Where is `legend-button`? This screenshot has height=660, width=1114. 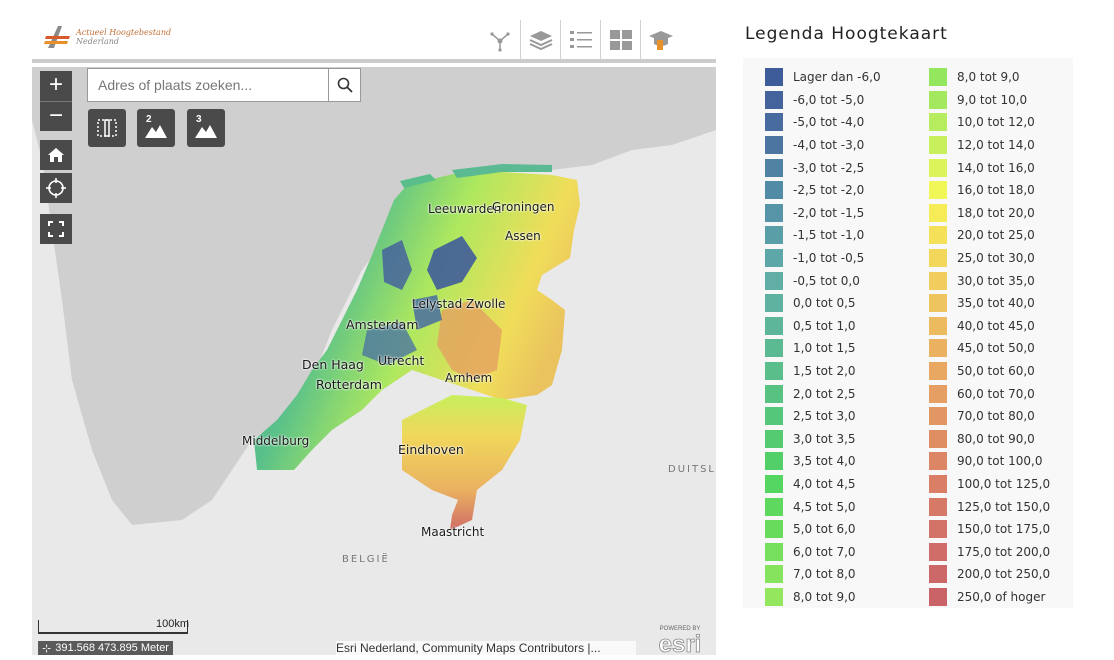
legend-button is located at coordinates (580, 40).